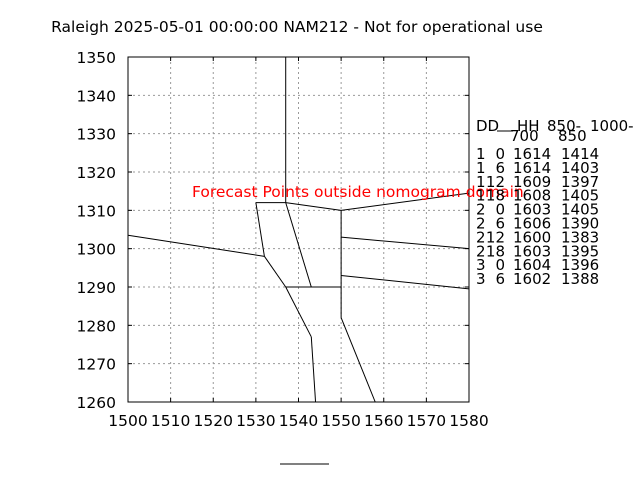 The height and width of the screenshot is (480, 640). What do you see at coordinates (572, 136) in the screenshot?
I see `table-subheader: 850` at bounding box center [572, 136].